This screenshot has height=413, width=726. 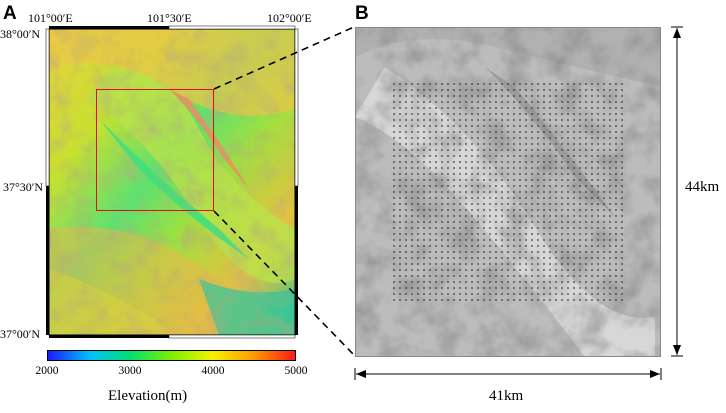 What do you see at coordinates (677, 191) in the screenshot?
I see `height-dimension-arrow` at bounding box center [677, 191].